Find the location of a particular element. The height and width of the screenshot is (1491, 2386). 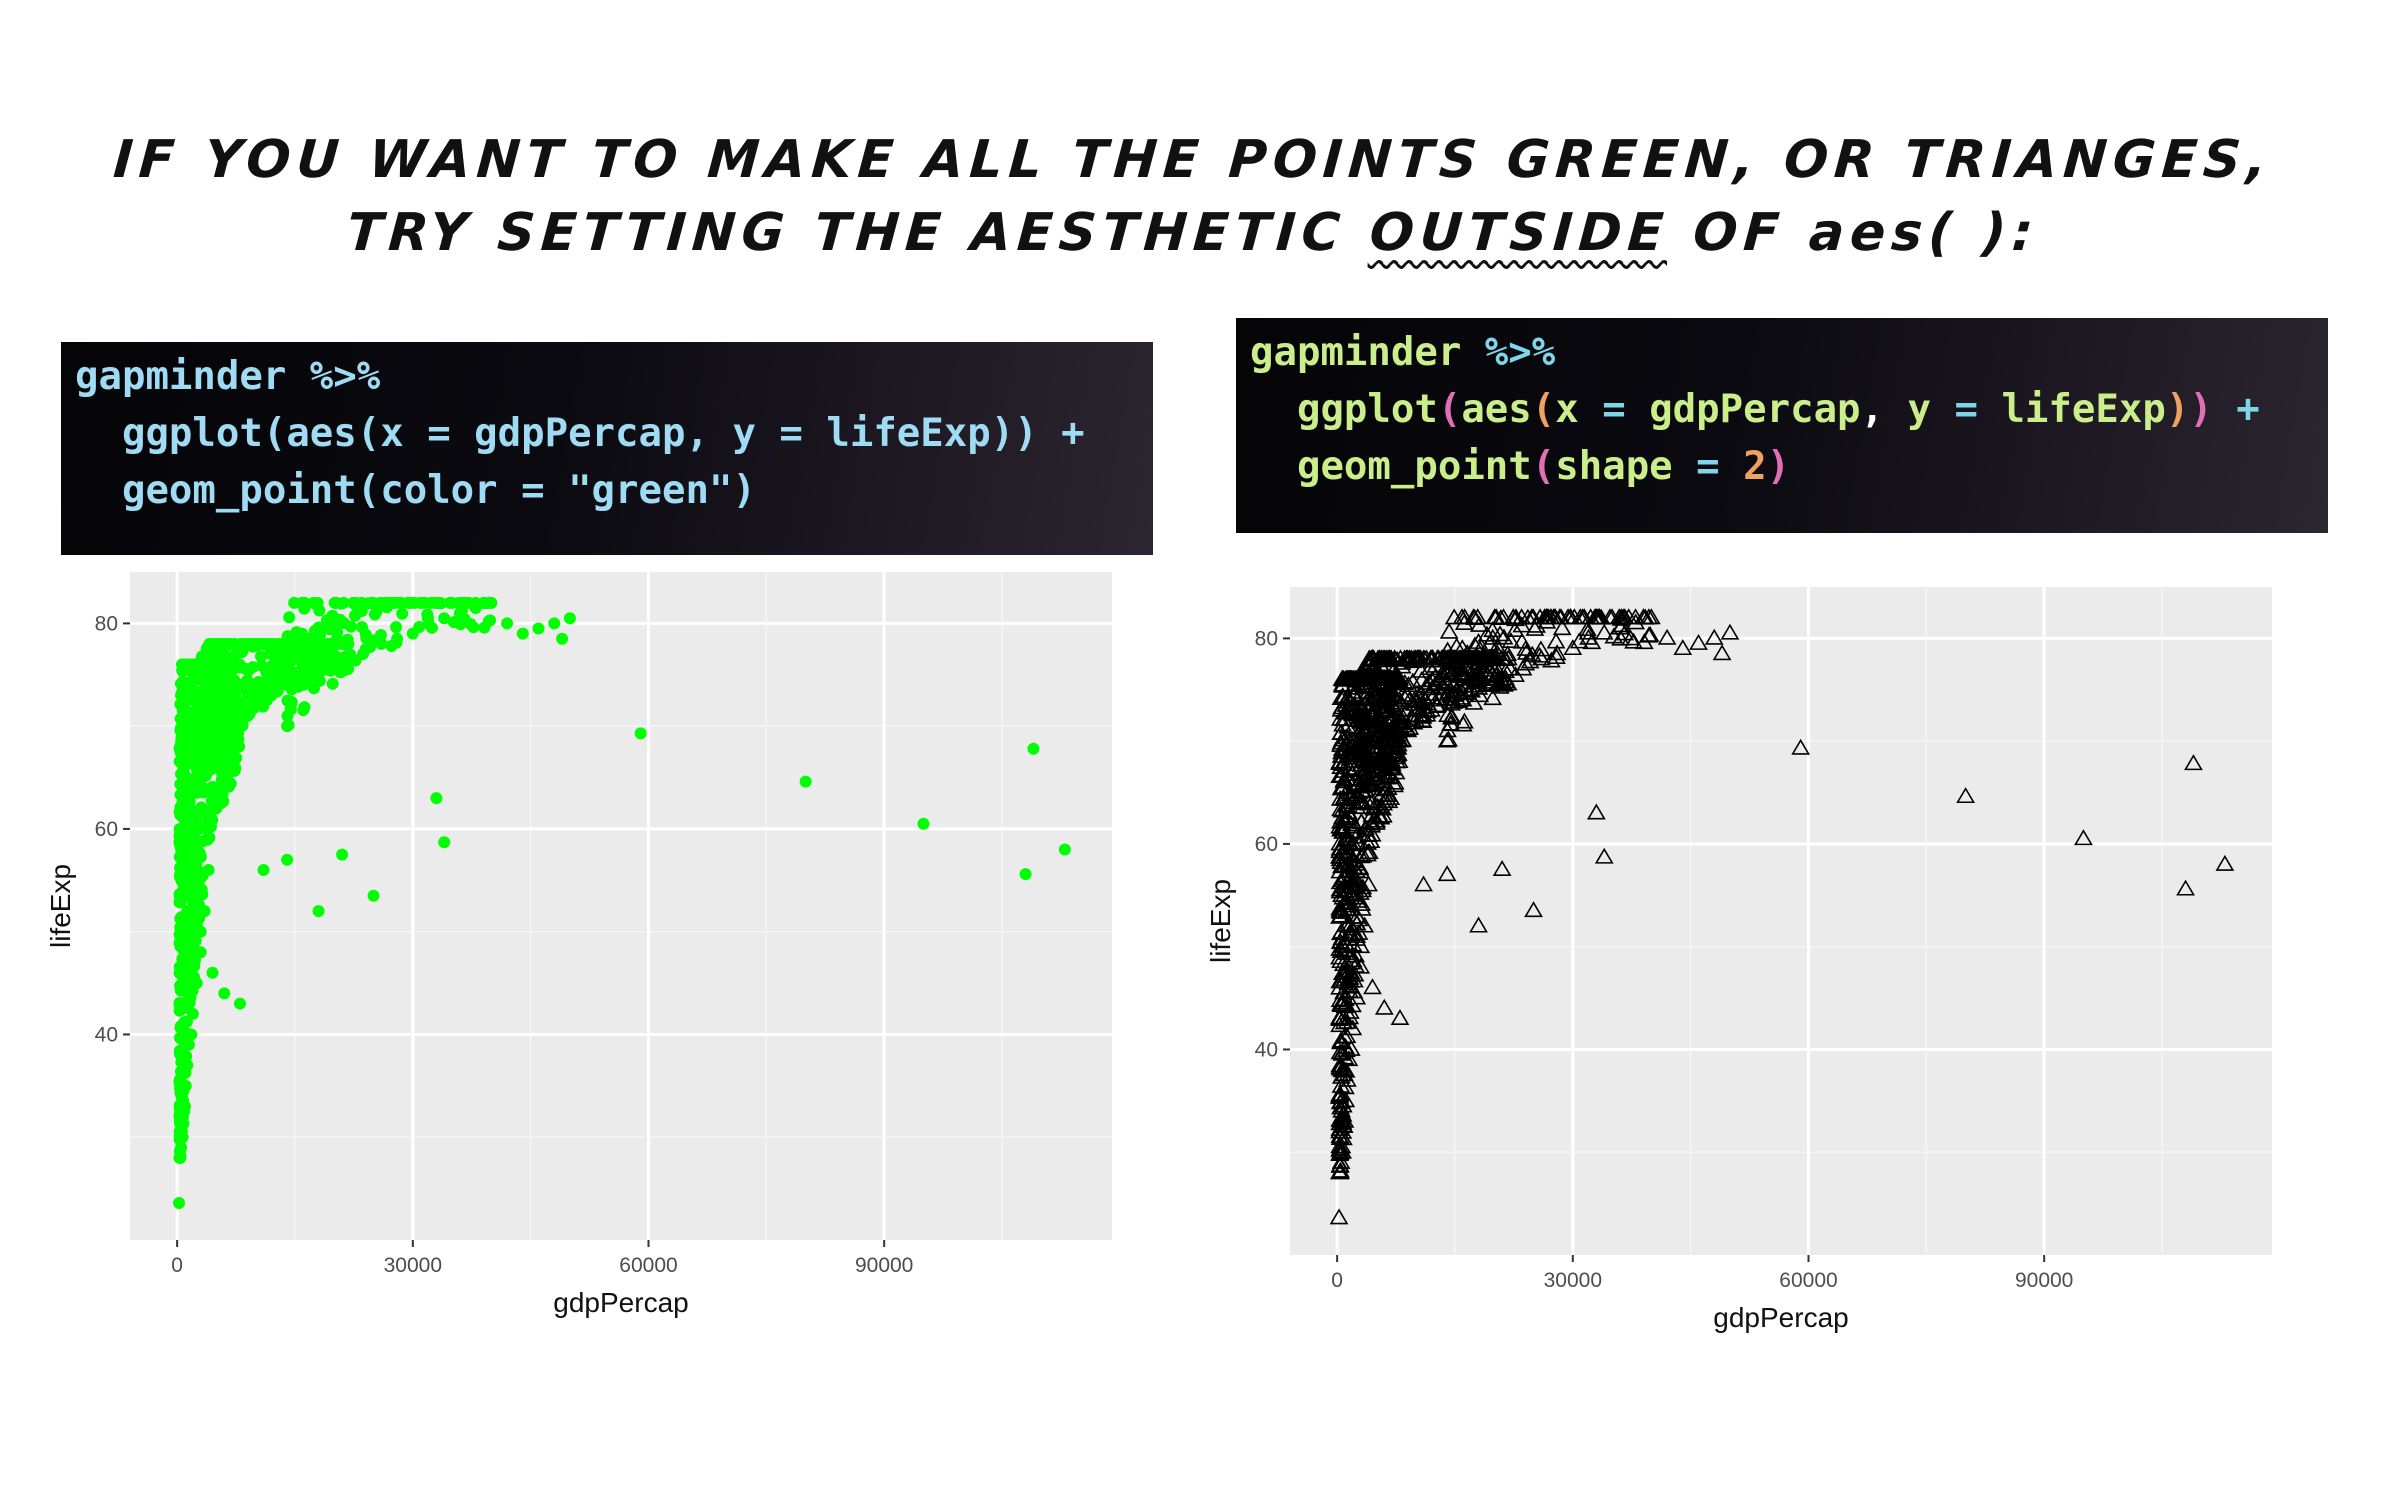

code-token: , is located at coordinates (1884, 409).